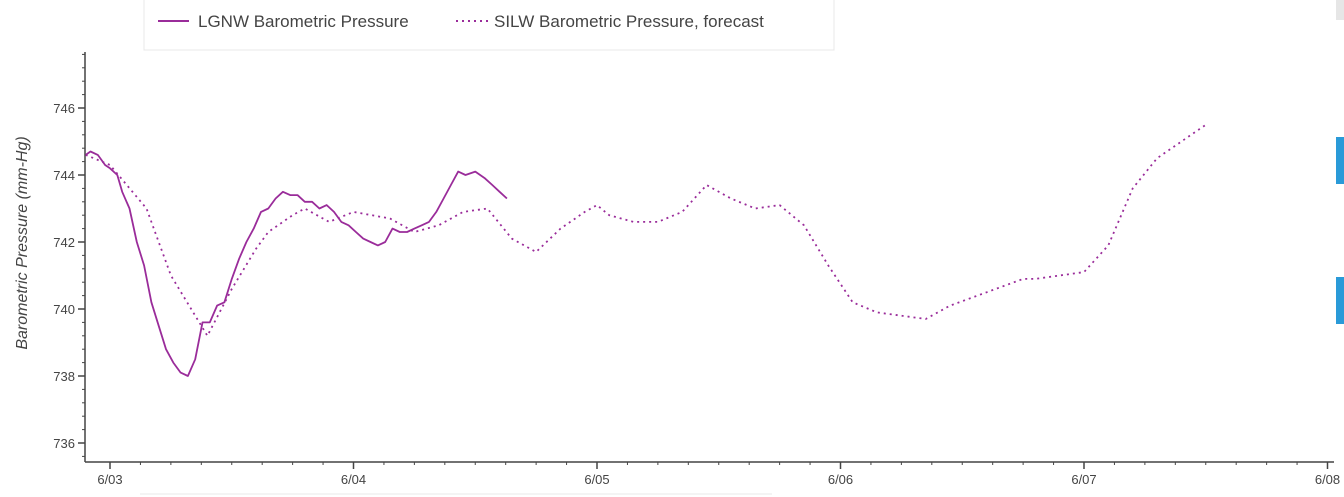  Describe the element at coordinates (1340, 10) in the screenshot. I see `panel-edge-right` at that location.